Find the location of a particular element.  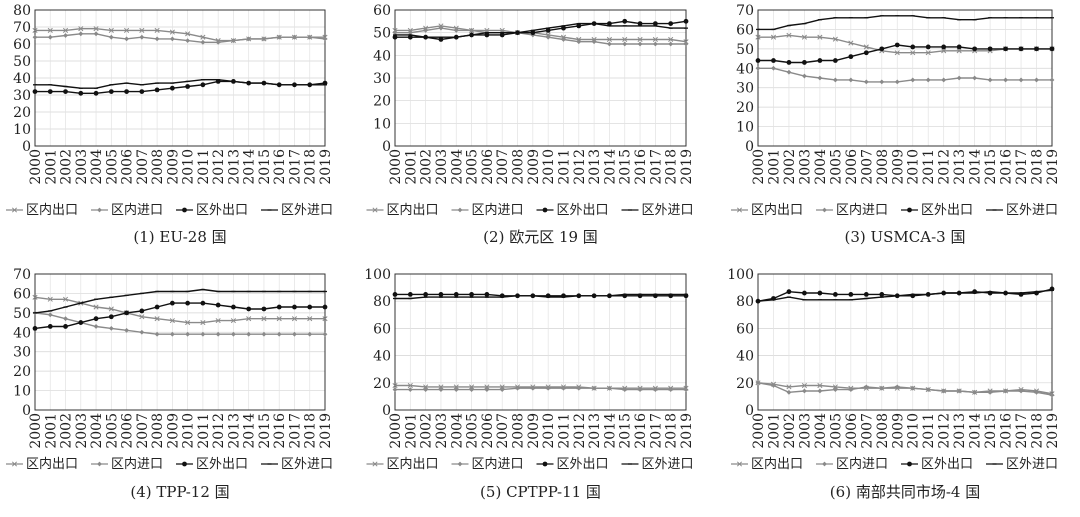

x-tick-label: 2016 is located at coordinates (1007, 167).